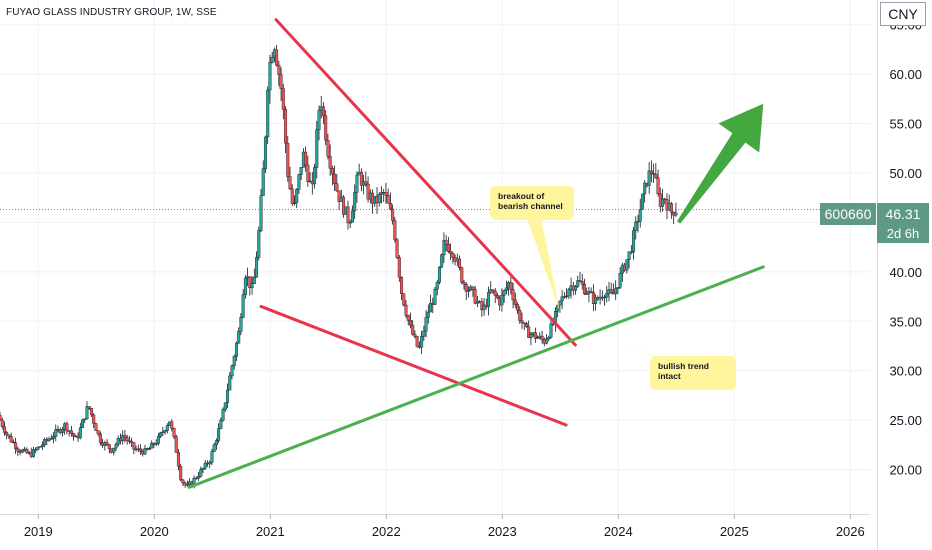  I want to click on y-tick-label: 60.00, so click(905, 74).